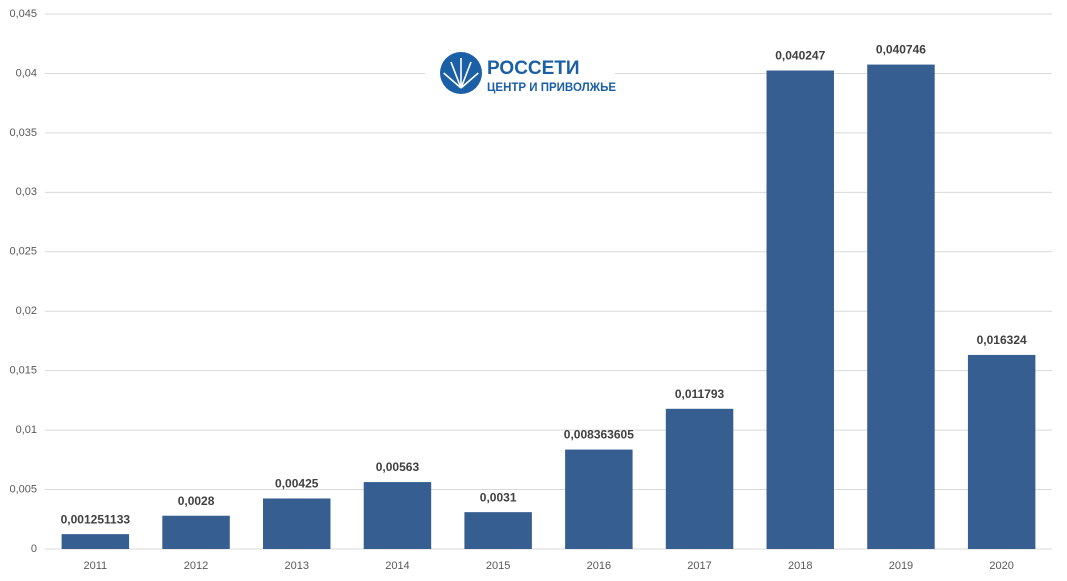  What do you see at coordinates (96, 566) in the screenshot?
I see `x-tick-label: 2011` at bounding box center [96, 566].